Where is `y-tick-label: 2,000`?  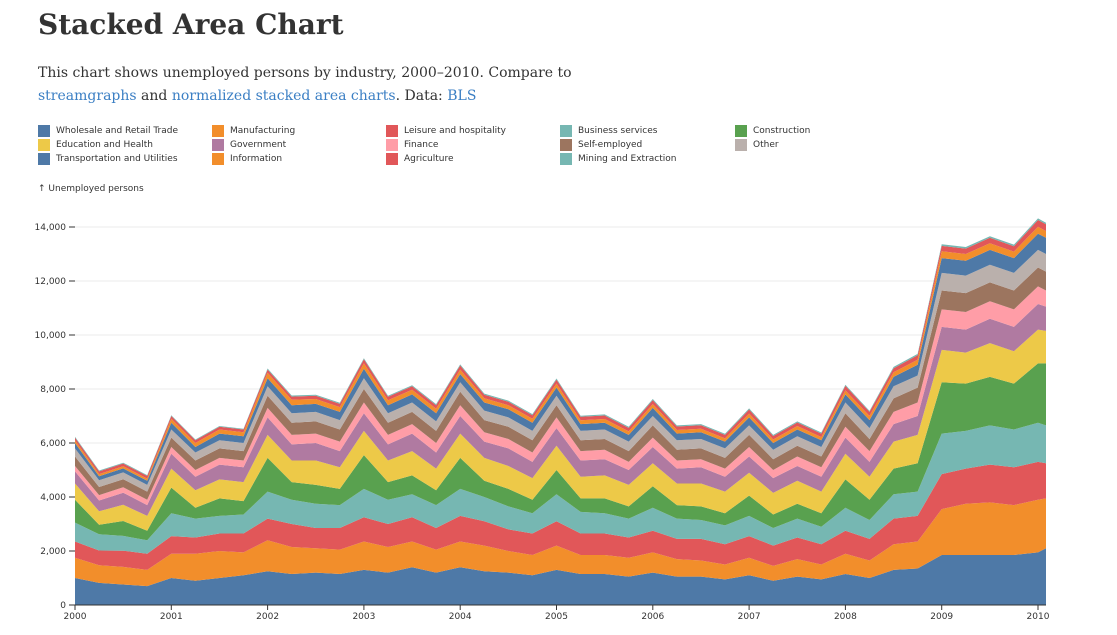
y-tick-label: 2,000 is located at coordinates (53, 552).